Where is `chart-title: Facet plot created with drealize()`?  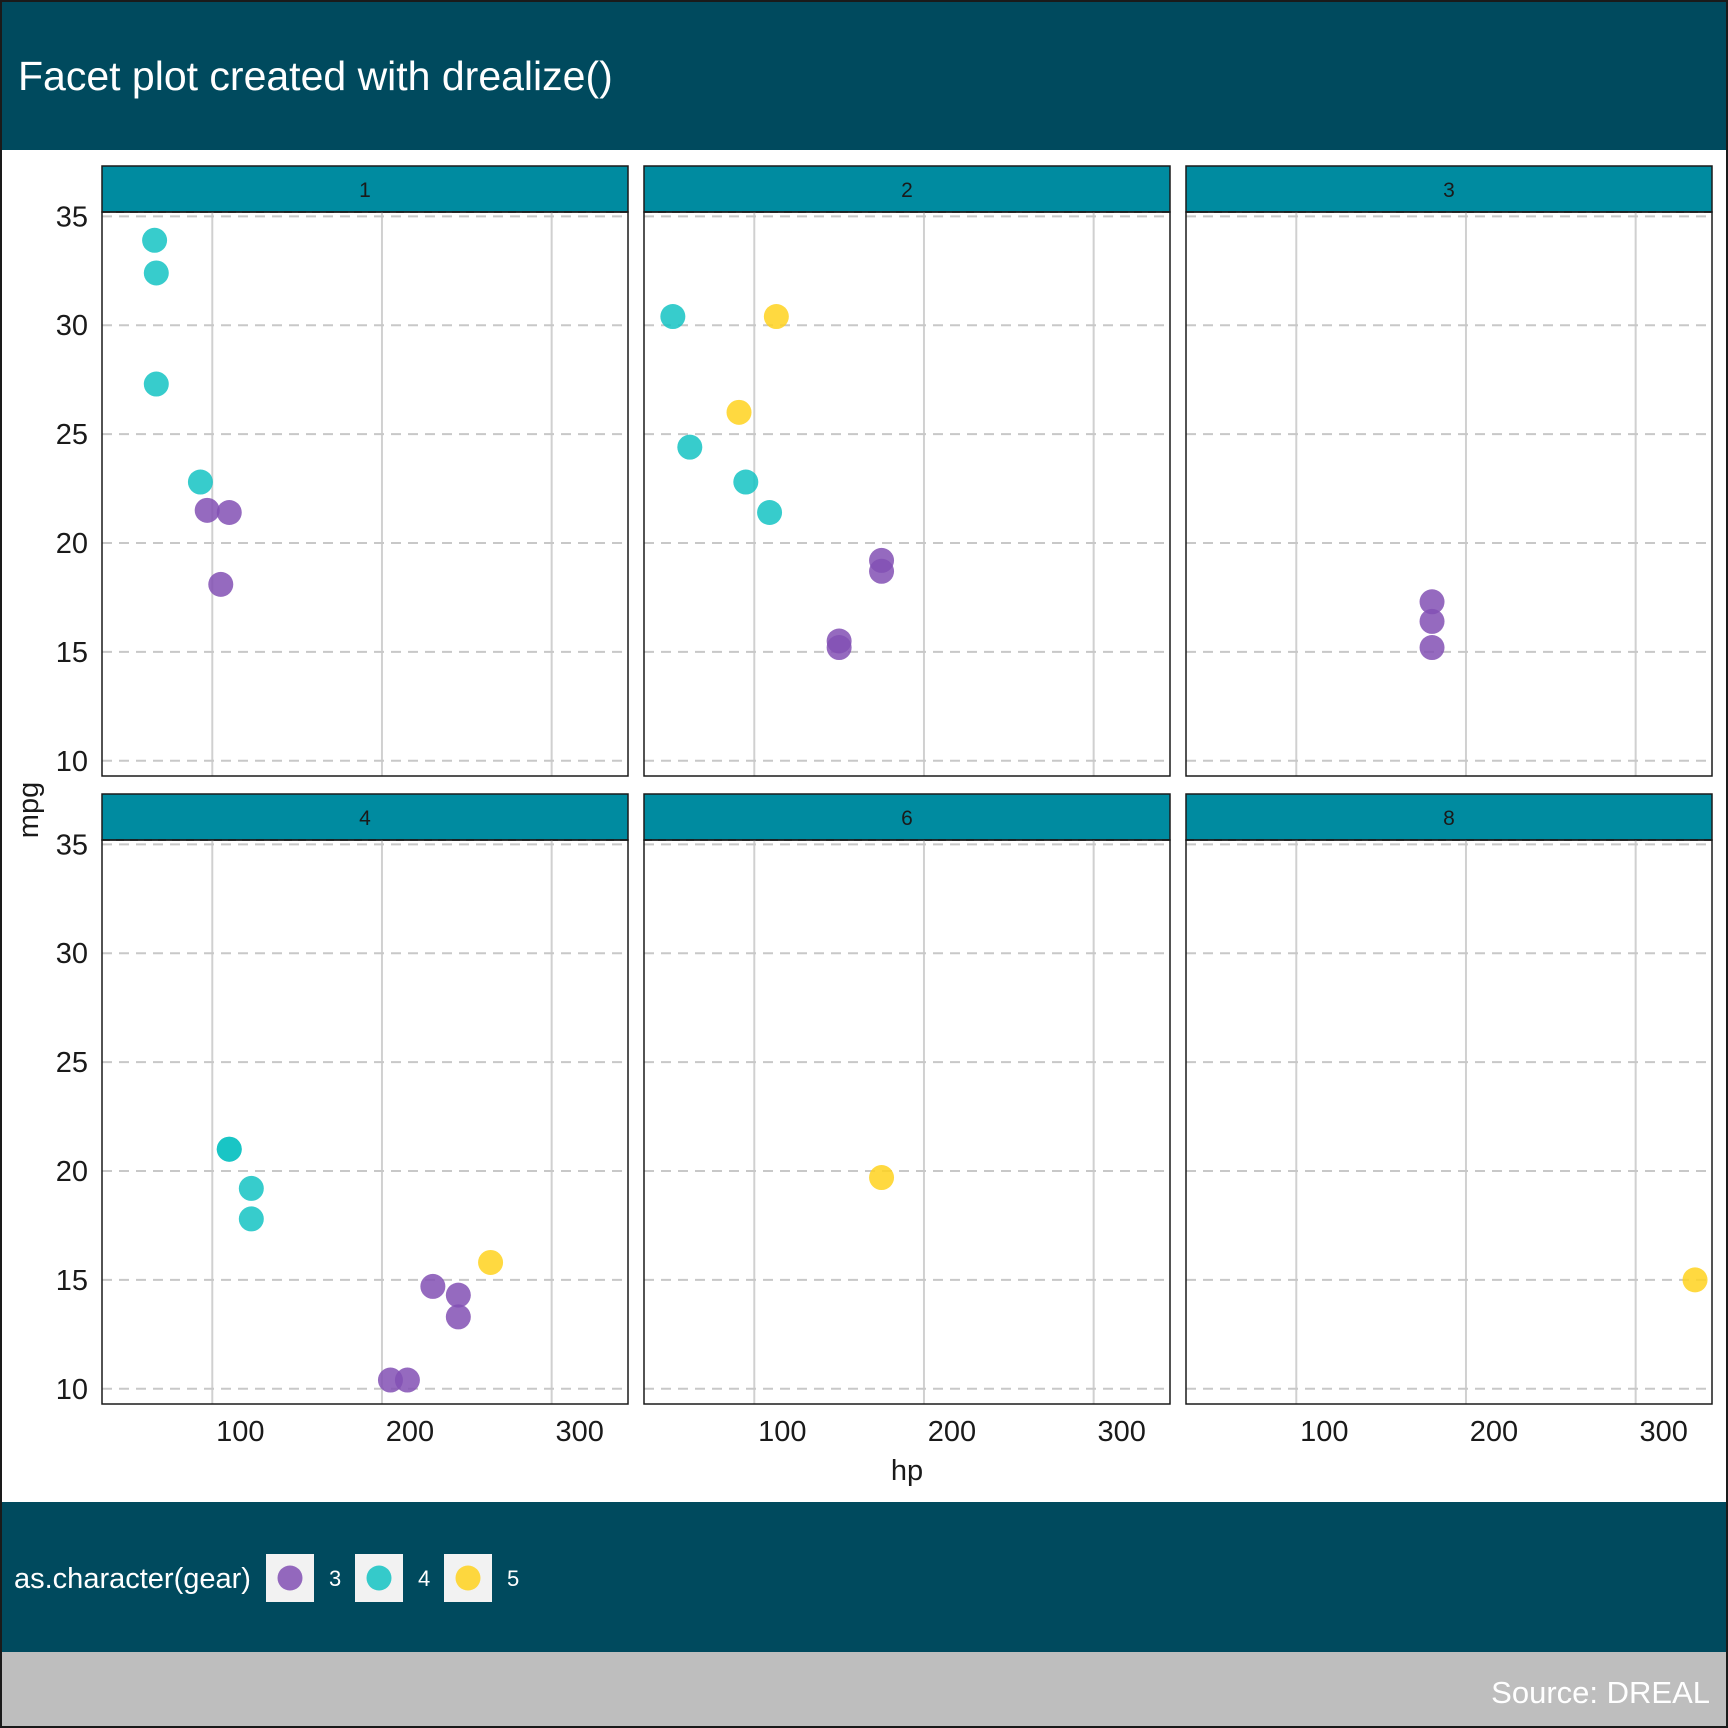 chart-title: Facet plot created with drealize() is located at coordinates (315, 76).